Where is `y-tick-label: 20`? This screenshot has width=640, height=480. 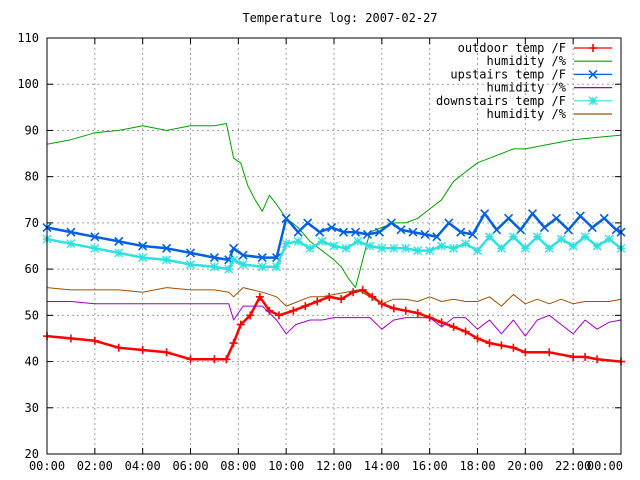 y-tick-label: 20 is located at coordinates (32, 454).